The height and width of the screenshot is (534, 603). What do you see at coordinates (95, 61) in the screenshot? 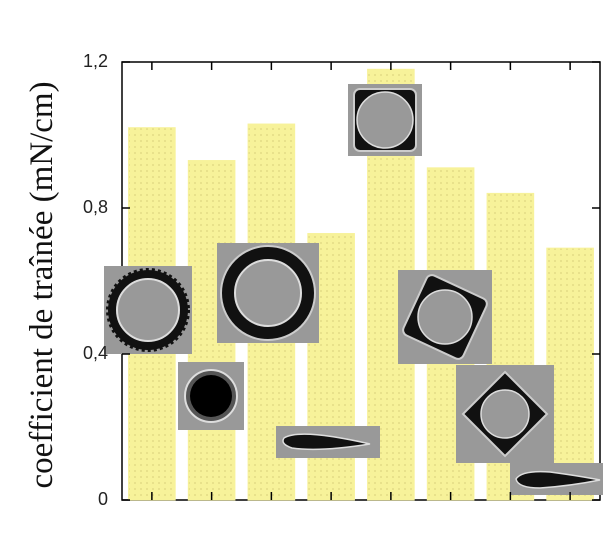
I see `y-tick-label: 1,2` at bounding box center [95, 61].